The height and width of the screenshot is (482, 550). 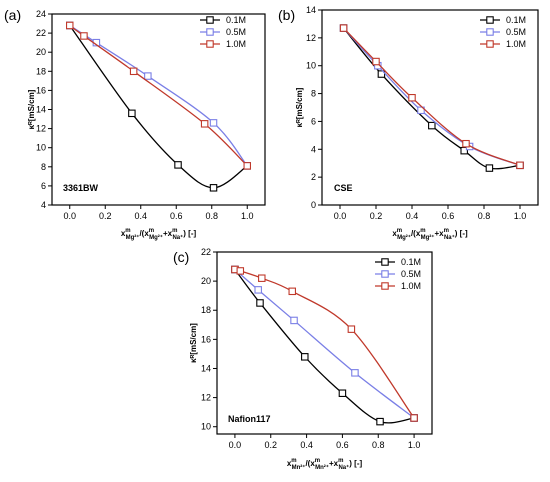 I want to click on panel-label: (c), so click(x=181, y=257).